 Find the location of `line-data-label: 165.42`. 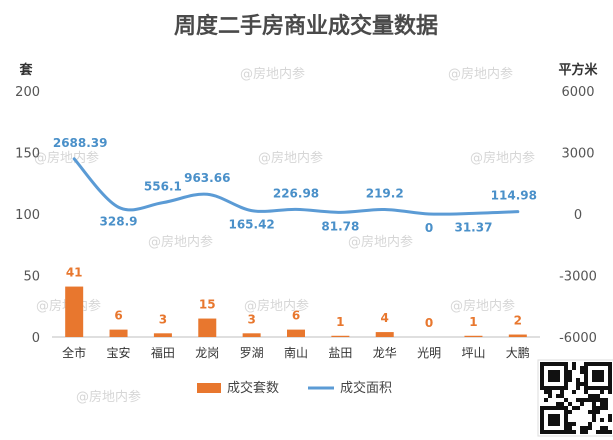

line-data-label: 165.42 is located at coordinates (251, 225).